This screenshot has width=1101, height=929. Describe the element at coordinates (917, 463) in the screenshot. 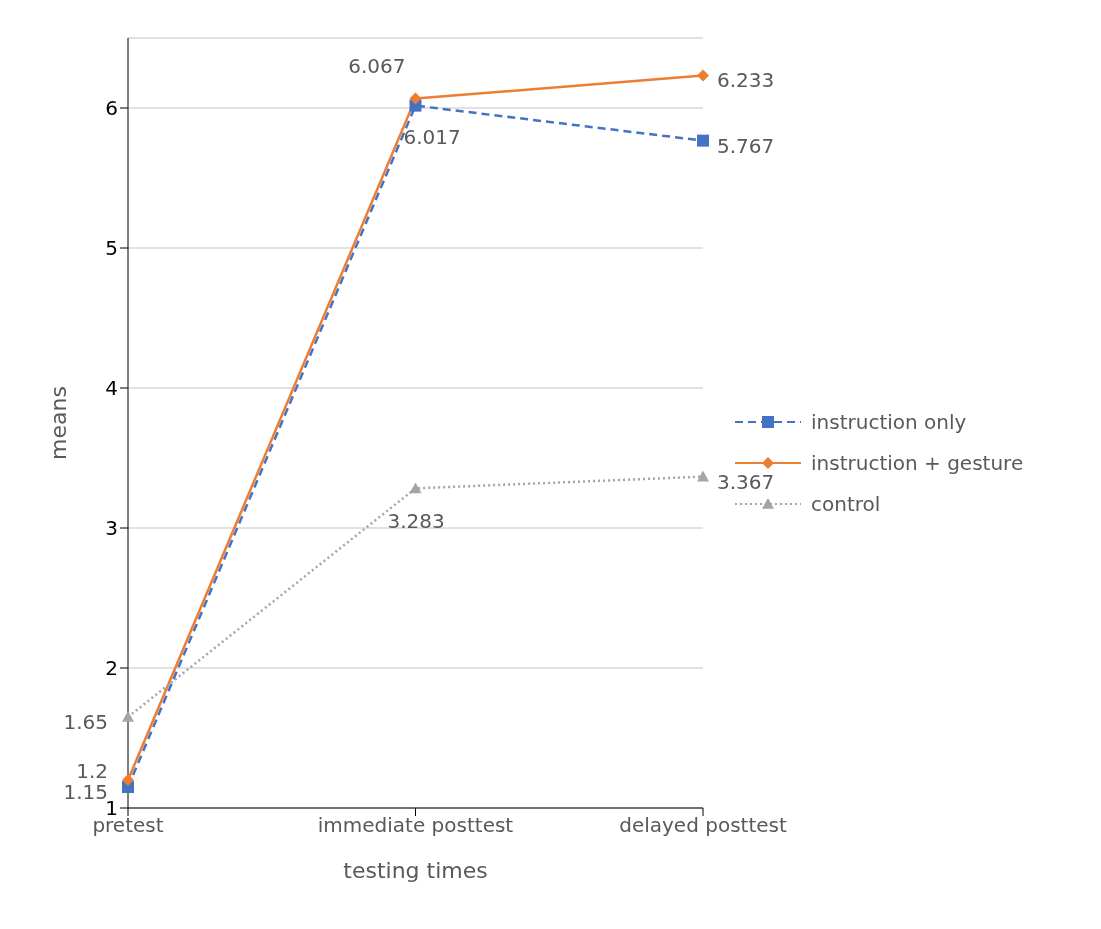

I see `legend-label: instruction + gesture` at that location.